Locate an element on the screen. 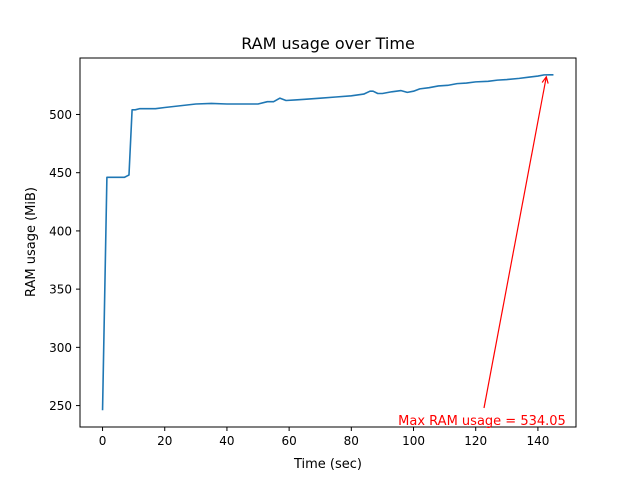  y-tick-label: 300 is located at coordinates (60, 348).